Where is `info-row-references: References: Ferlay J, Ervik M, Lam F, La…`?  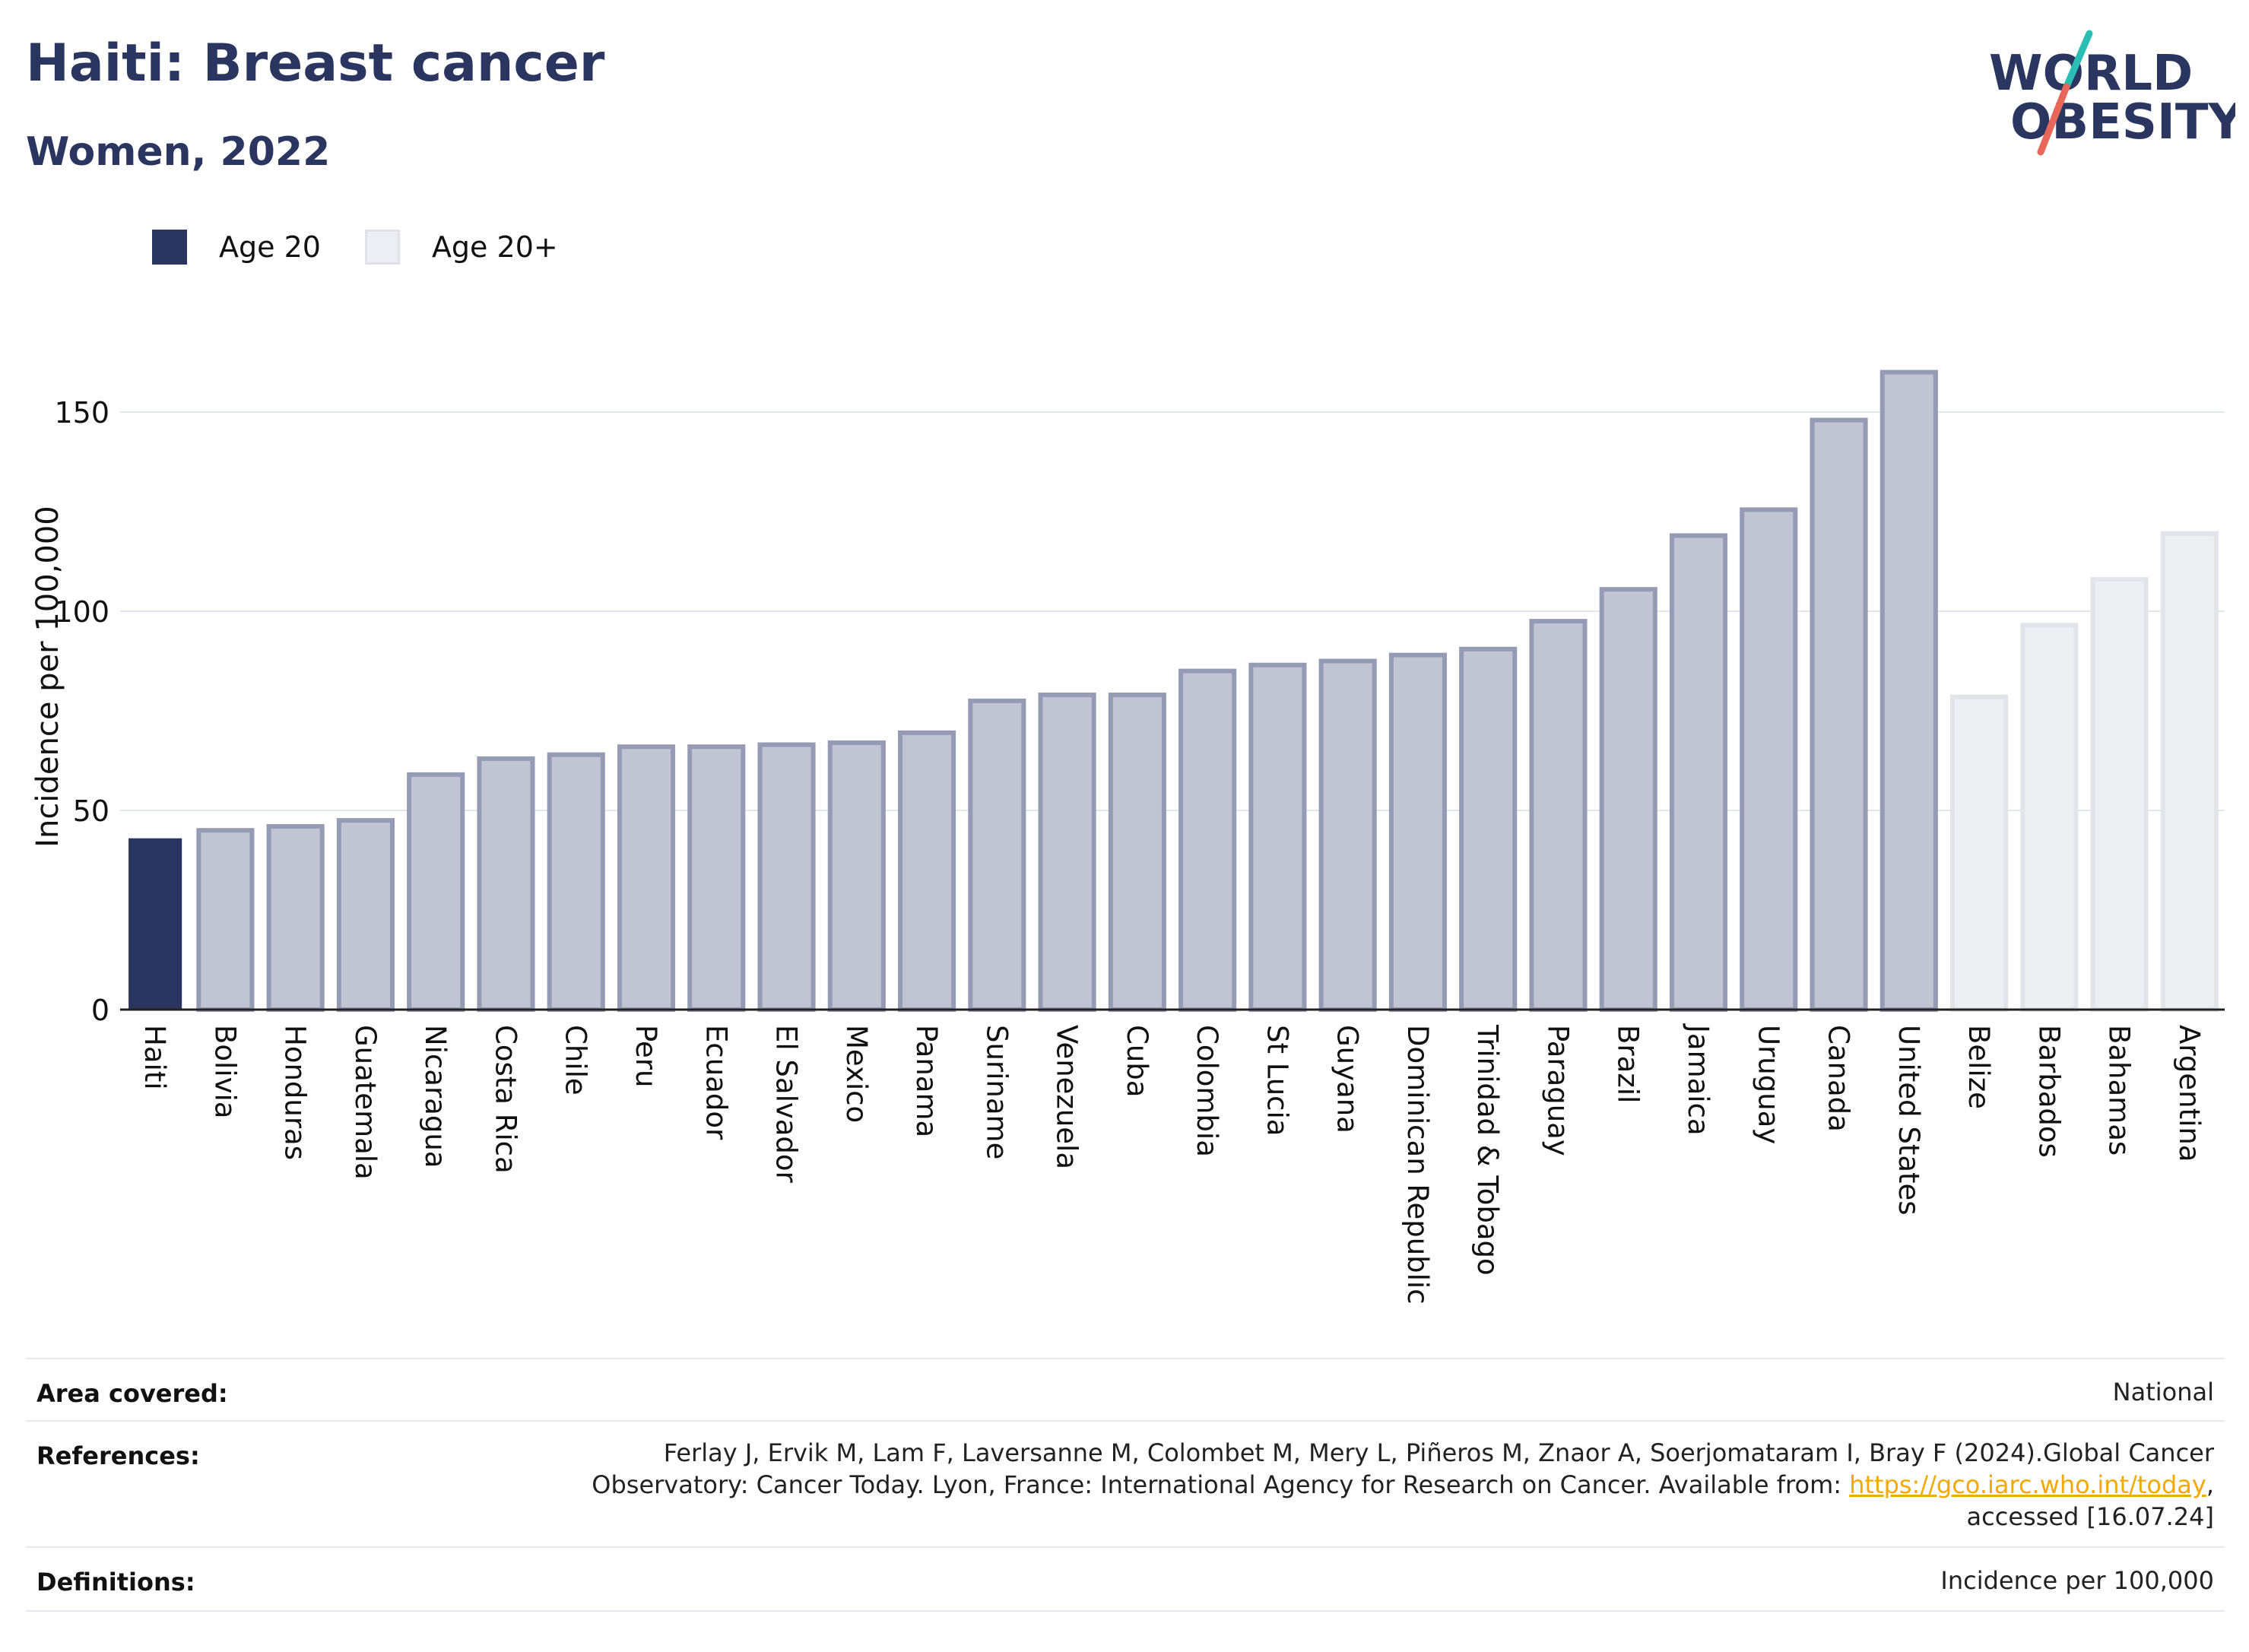
info-row-references: References: Ferlay J, Ervik M, Lam F, La… is located at coordinates (1125, 1484).